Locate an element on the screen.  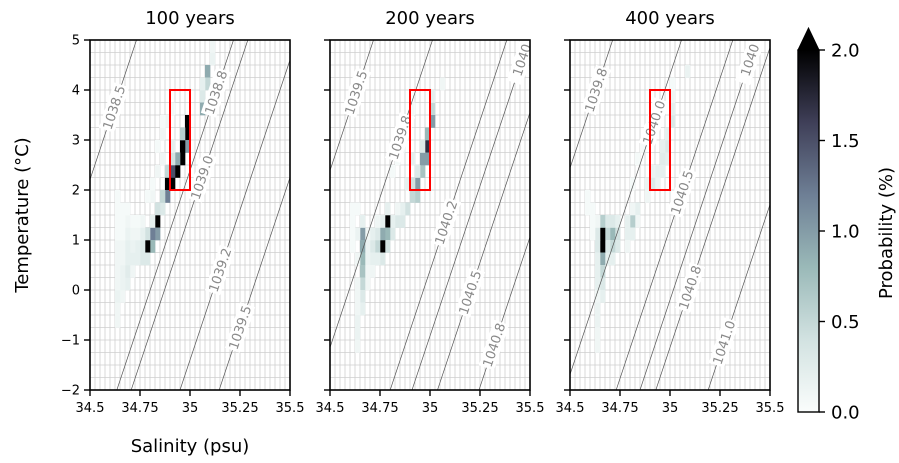
contour-label: 1040.2 is located at coordinates (447, 223).